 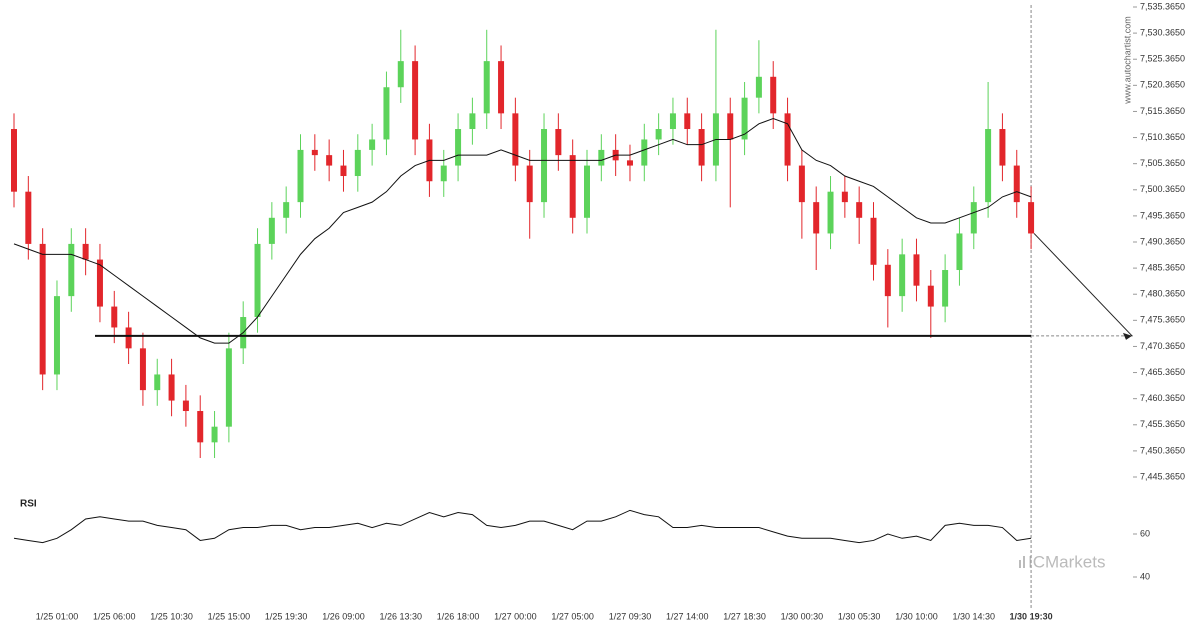 What do you see at coordinates (1162, 32) in the screenshot?
I see `y-tick-label: 7,530.3650` at bounding box center [1162, 32].